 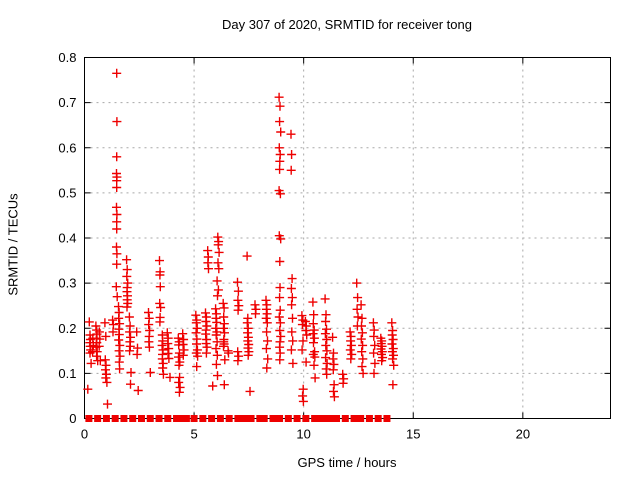 I want to click on y-tick-label: 0.7, so click(x=67, y=102).